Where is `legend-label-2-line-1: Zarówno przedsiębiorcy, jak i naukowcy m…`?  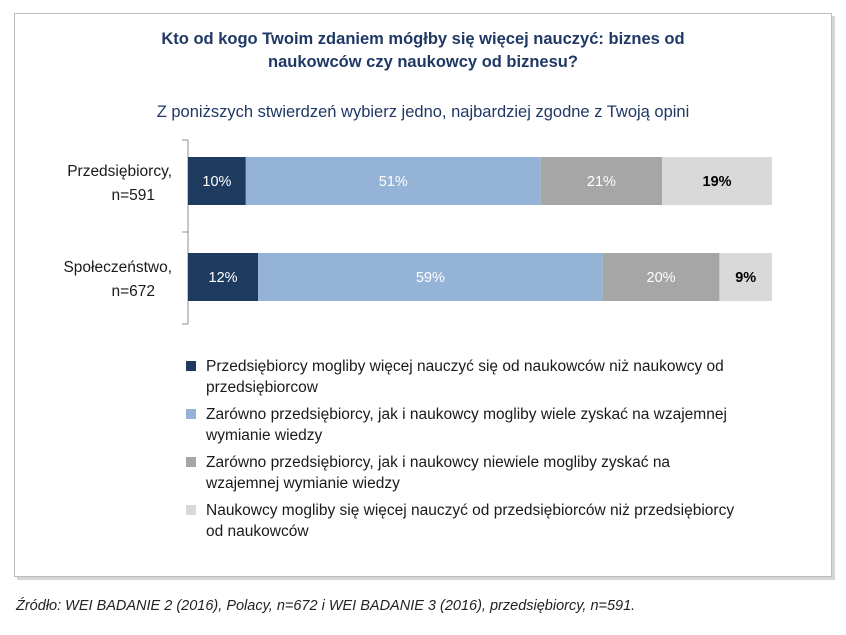
legend-label-2-line-1: Zarówno przedsiębiorcy, jak i naukowcy m… is located at coordinates (466, 414).